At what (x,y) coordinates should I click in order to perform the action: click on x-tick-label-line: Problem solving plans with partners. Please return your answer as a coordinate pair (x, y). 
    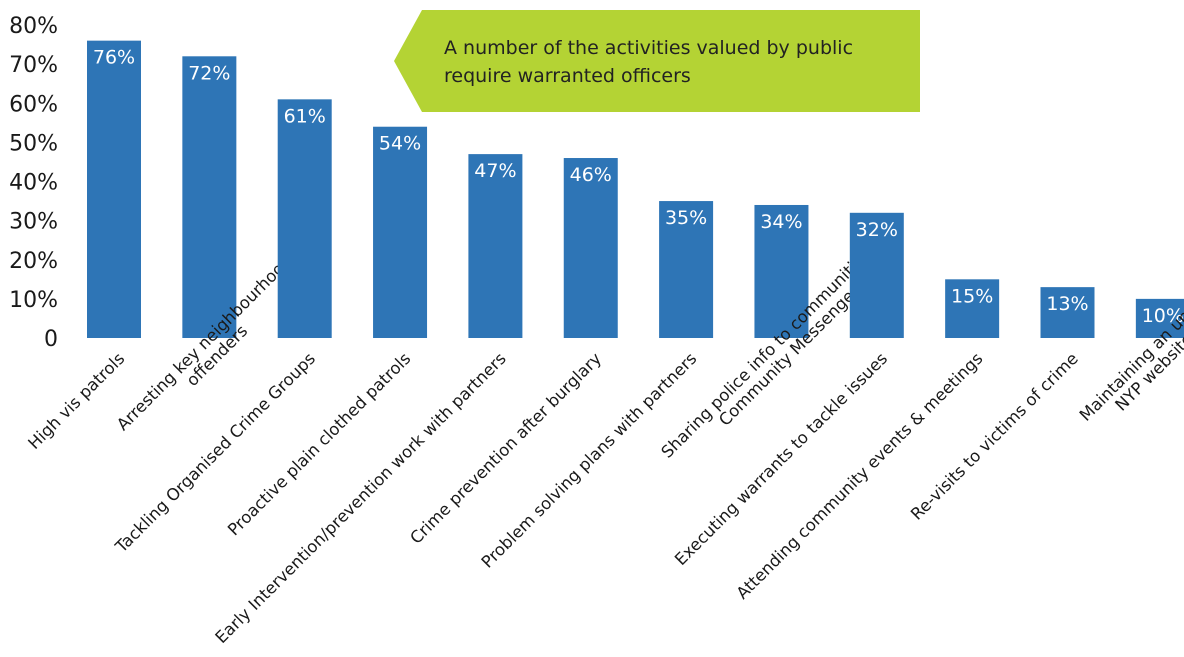
    Looking at the image, I should click on (589, 460).